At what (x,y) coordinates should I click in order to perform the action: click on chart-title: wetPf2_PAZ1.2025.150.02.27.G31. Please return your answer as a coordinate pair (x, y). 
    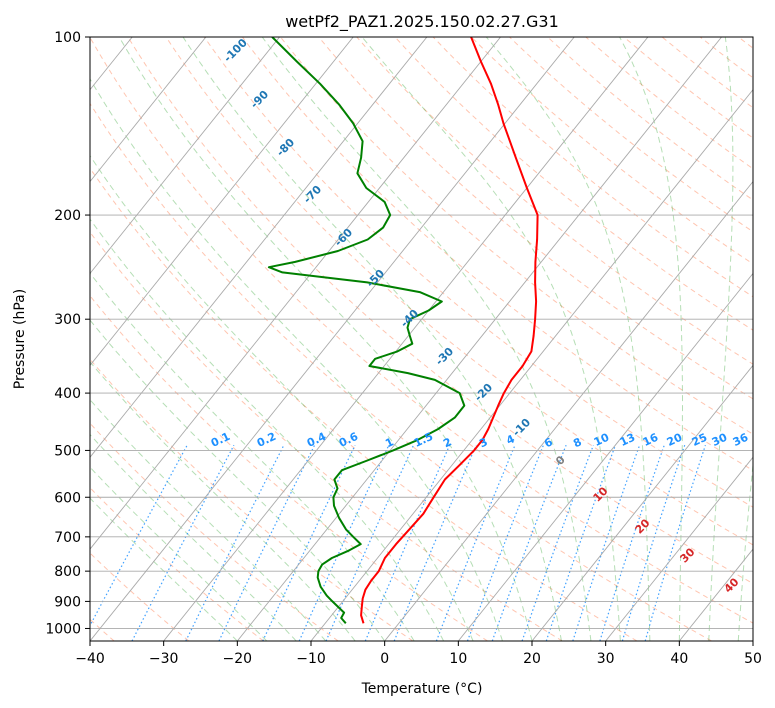
    Looking at the image, I should click on (422, 22).